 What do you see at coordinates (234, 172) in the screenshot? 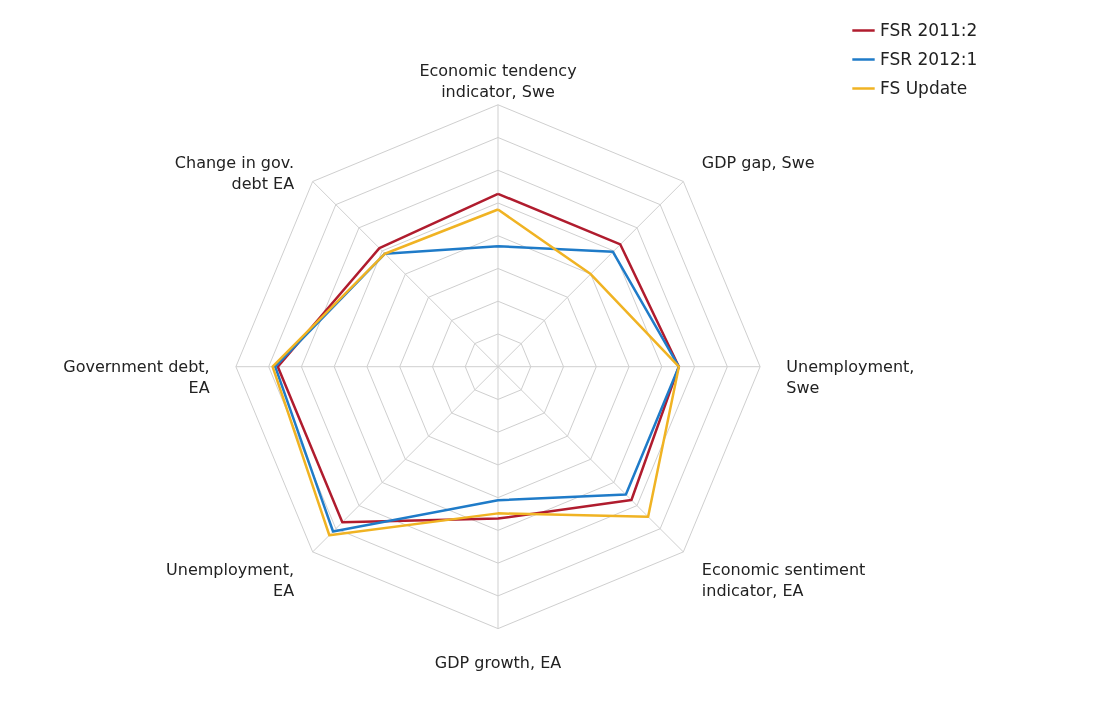
I see `spoke-label: Change in gov. debt EA` at bounding box center [234, 172].